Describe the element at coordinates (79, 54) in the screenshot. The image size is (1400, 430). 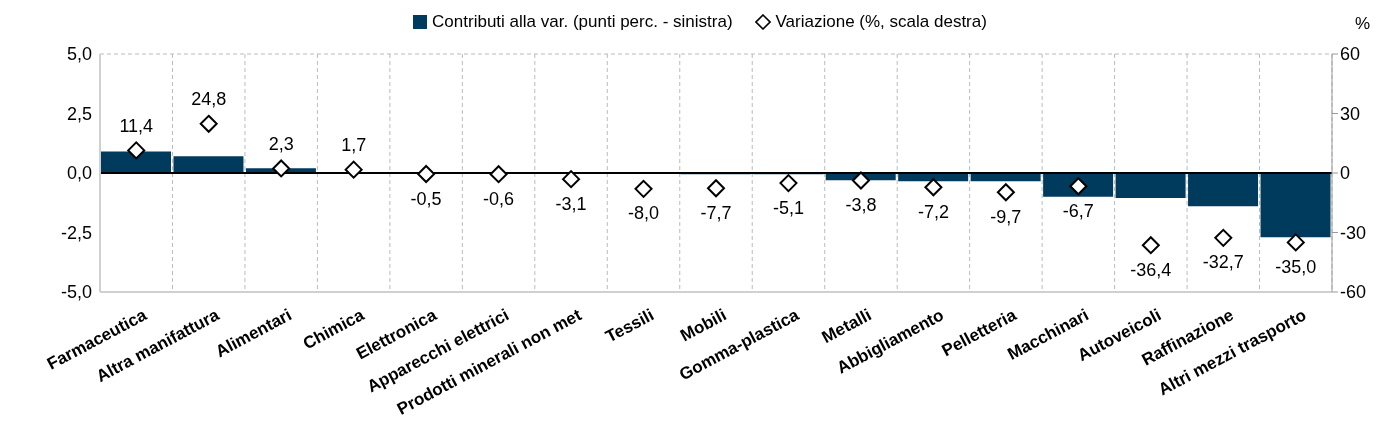
I see `y-tick-label: 5,0` at that location.